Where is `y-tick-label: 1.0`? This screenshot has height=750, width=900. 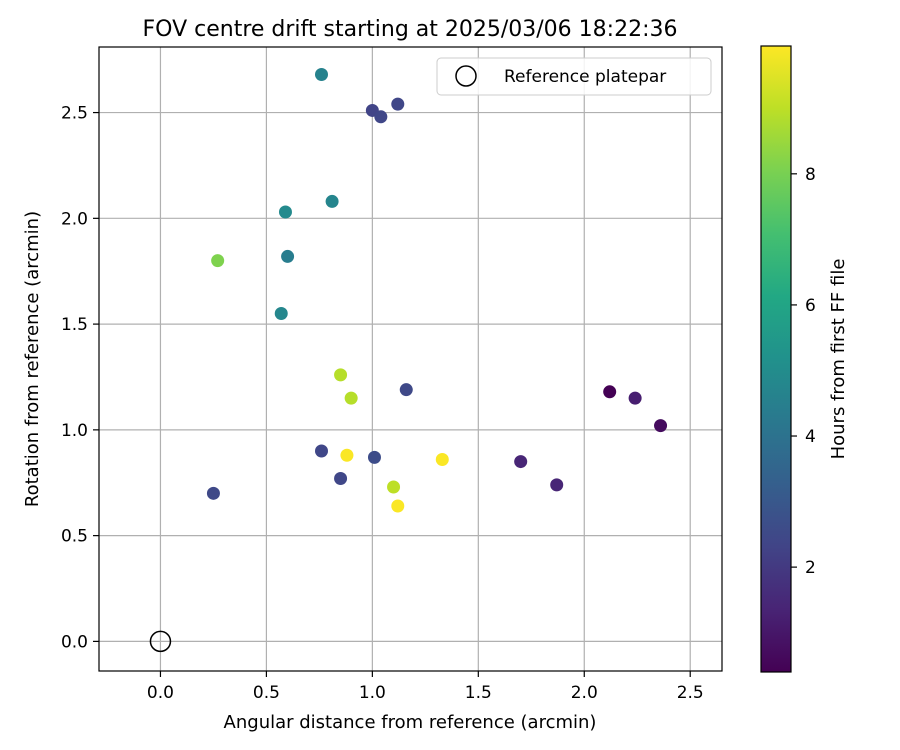 y-tick-label: 1.0 is located at coordinates (74, 431).